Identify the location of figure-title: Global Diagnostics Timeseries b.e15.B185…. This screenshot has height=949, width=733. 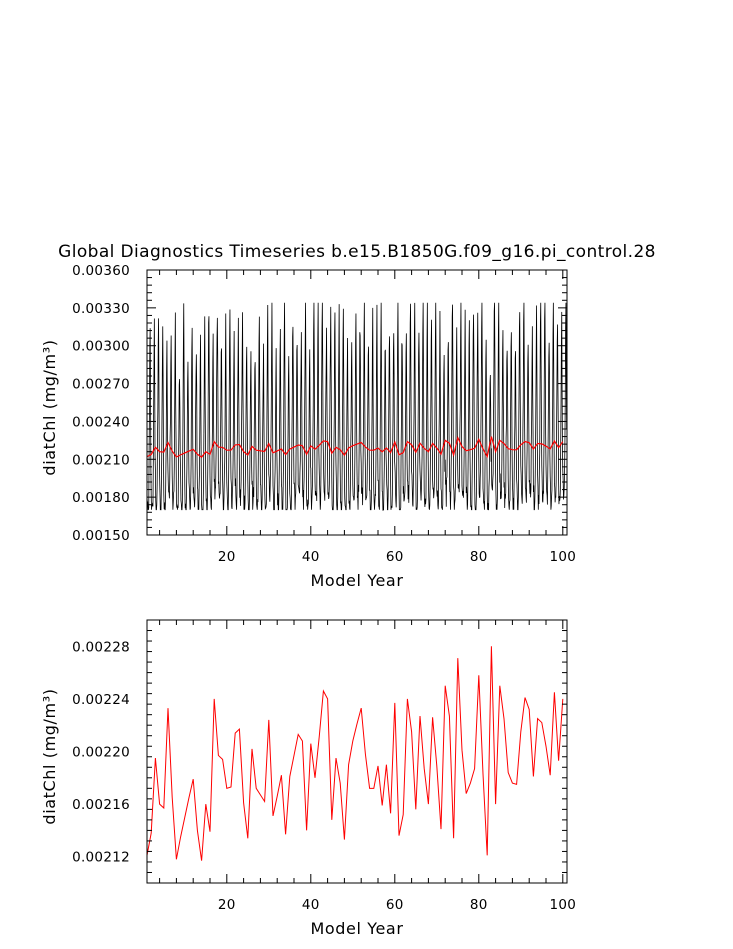
(357, 252).